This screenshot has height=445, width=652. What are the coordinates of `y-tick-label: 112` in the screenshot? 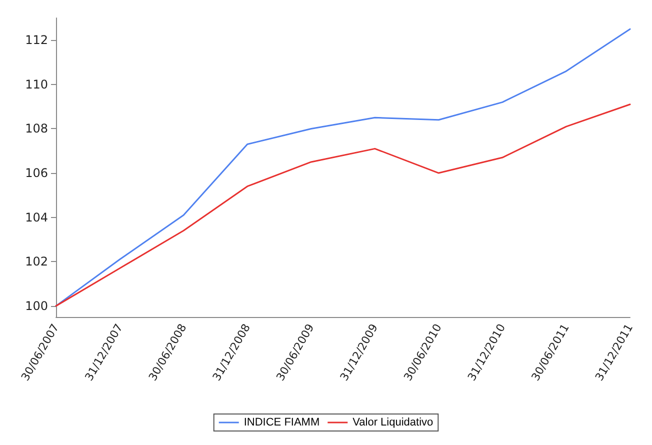 It's located at (36, 40).